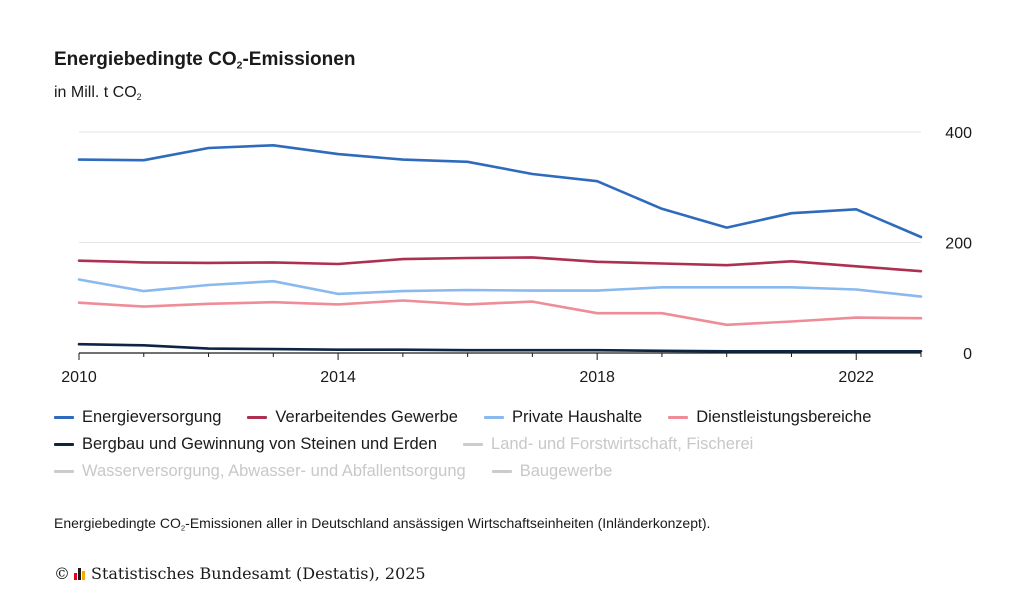 This screenshot has width=1024, height=600. Describe the element at coordinates (145, 59) in the screenshot. I see `chart-title-text: Energiebedingte CO` at that location.